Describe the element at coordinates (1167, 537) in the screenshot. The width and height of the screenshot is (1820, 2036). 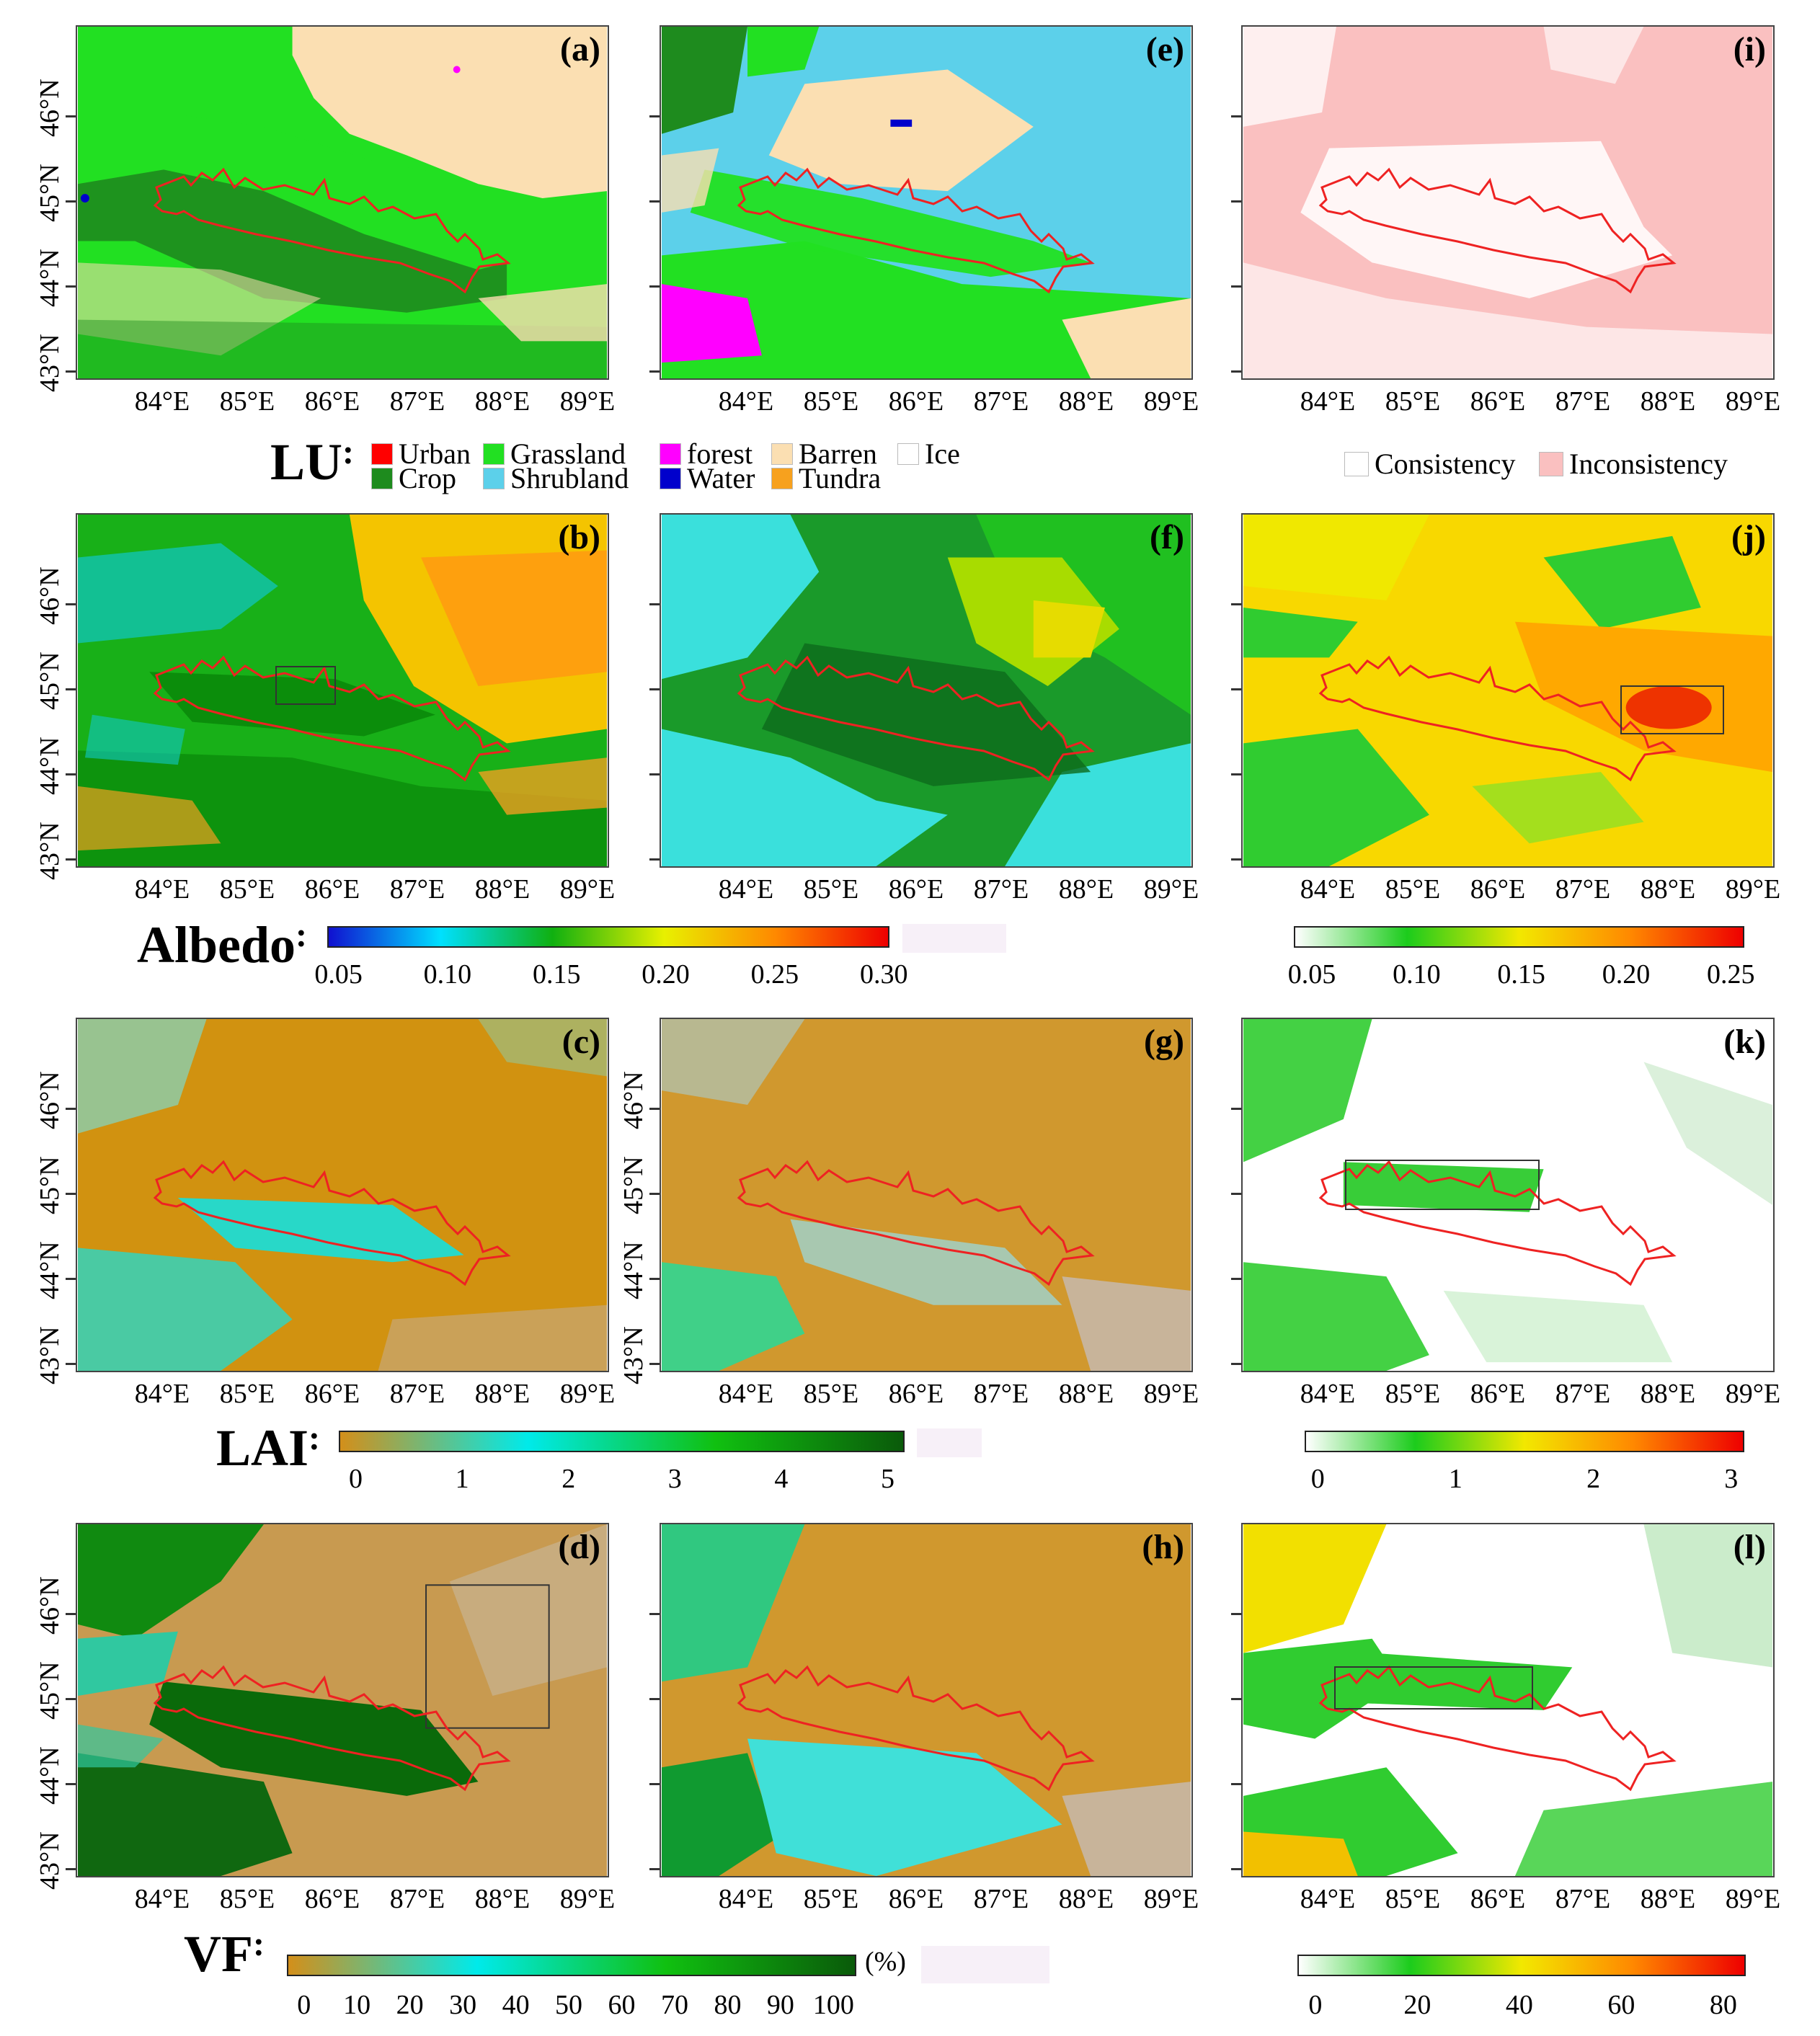
I see `panel-label-f: (f)` at that location.